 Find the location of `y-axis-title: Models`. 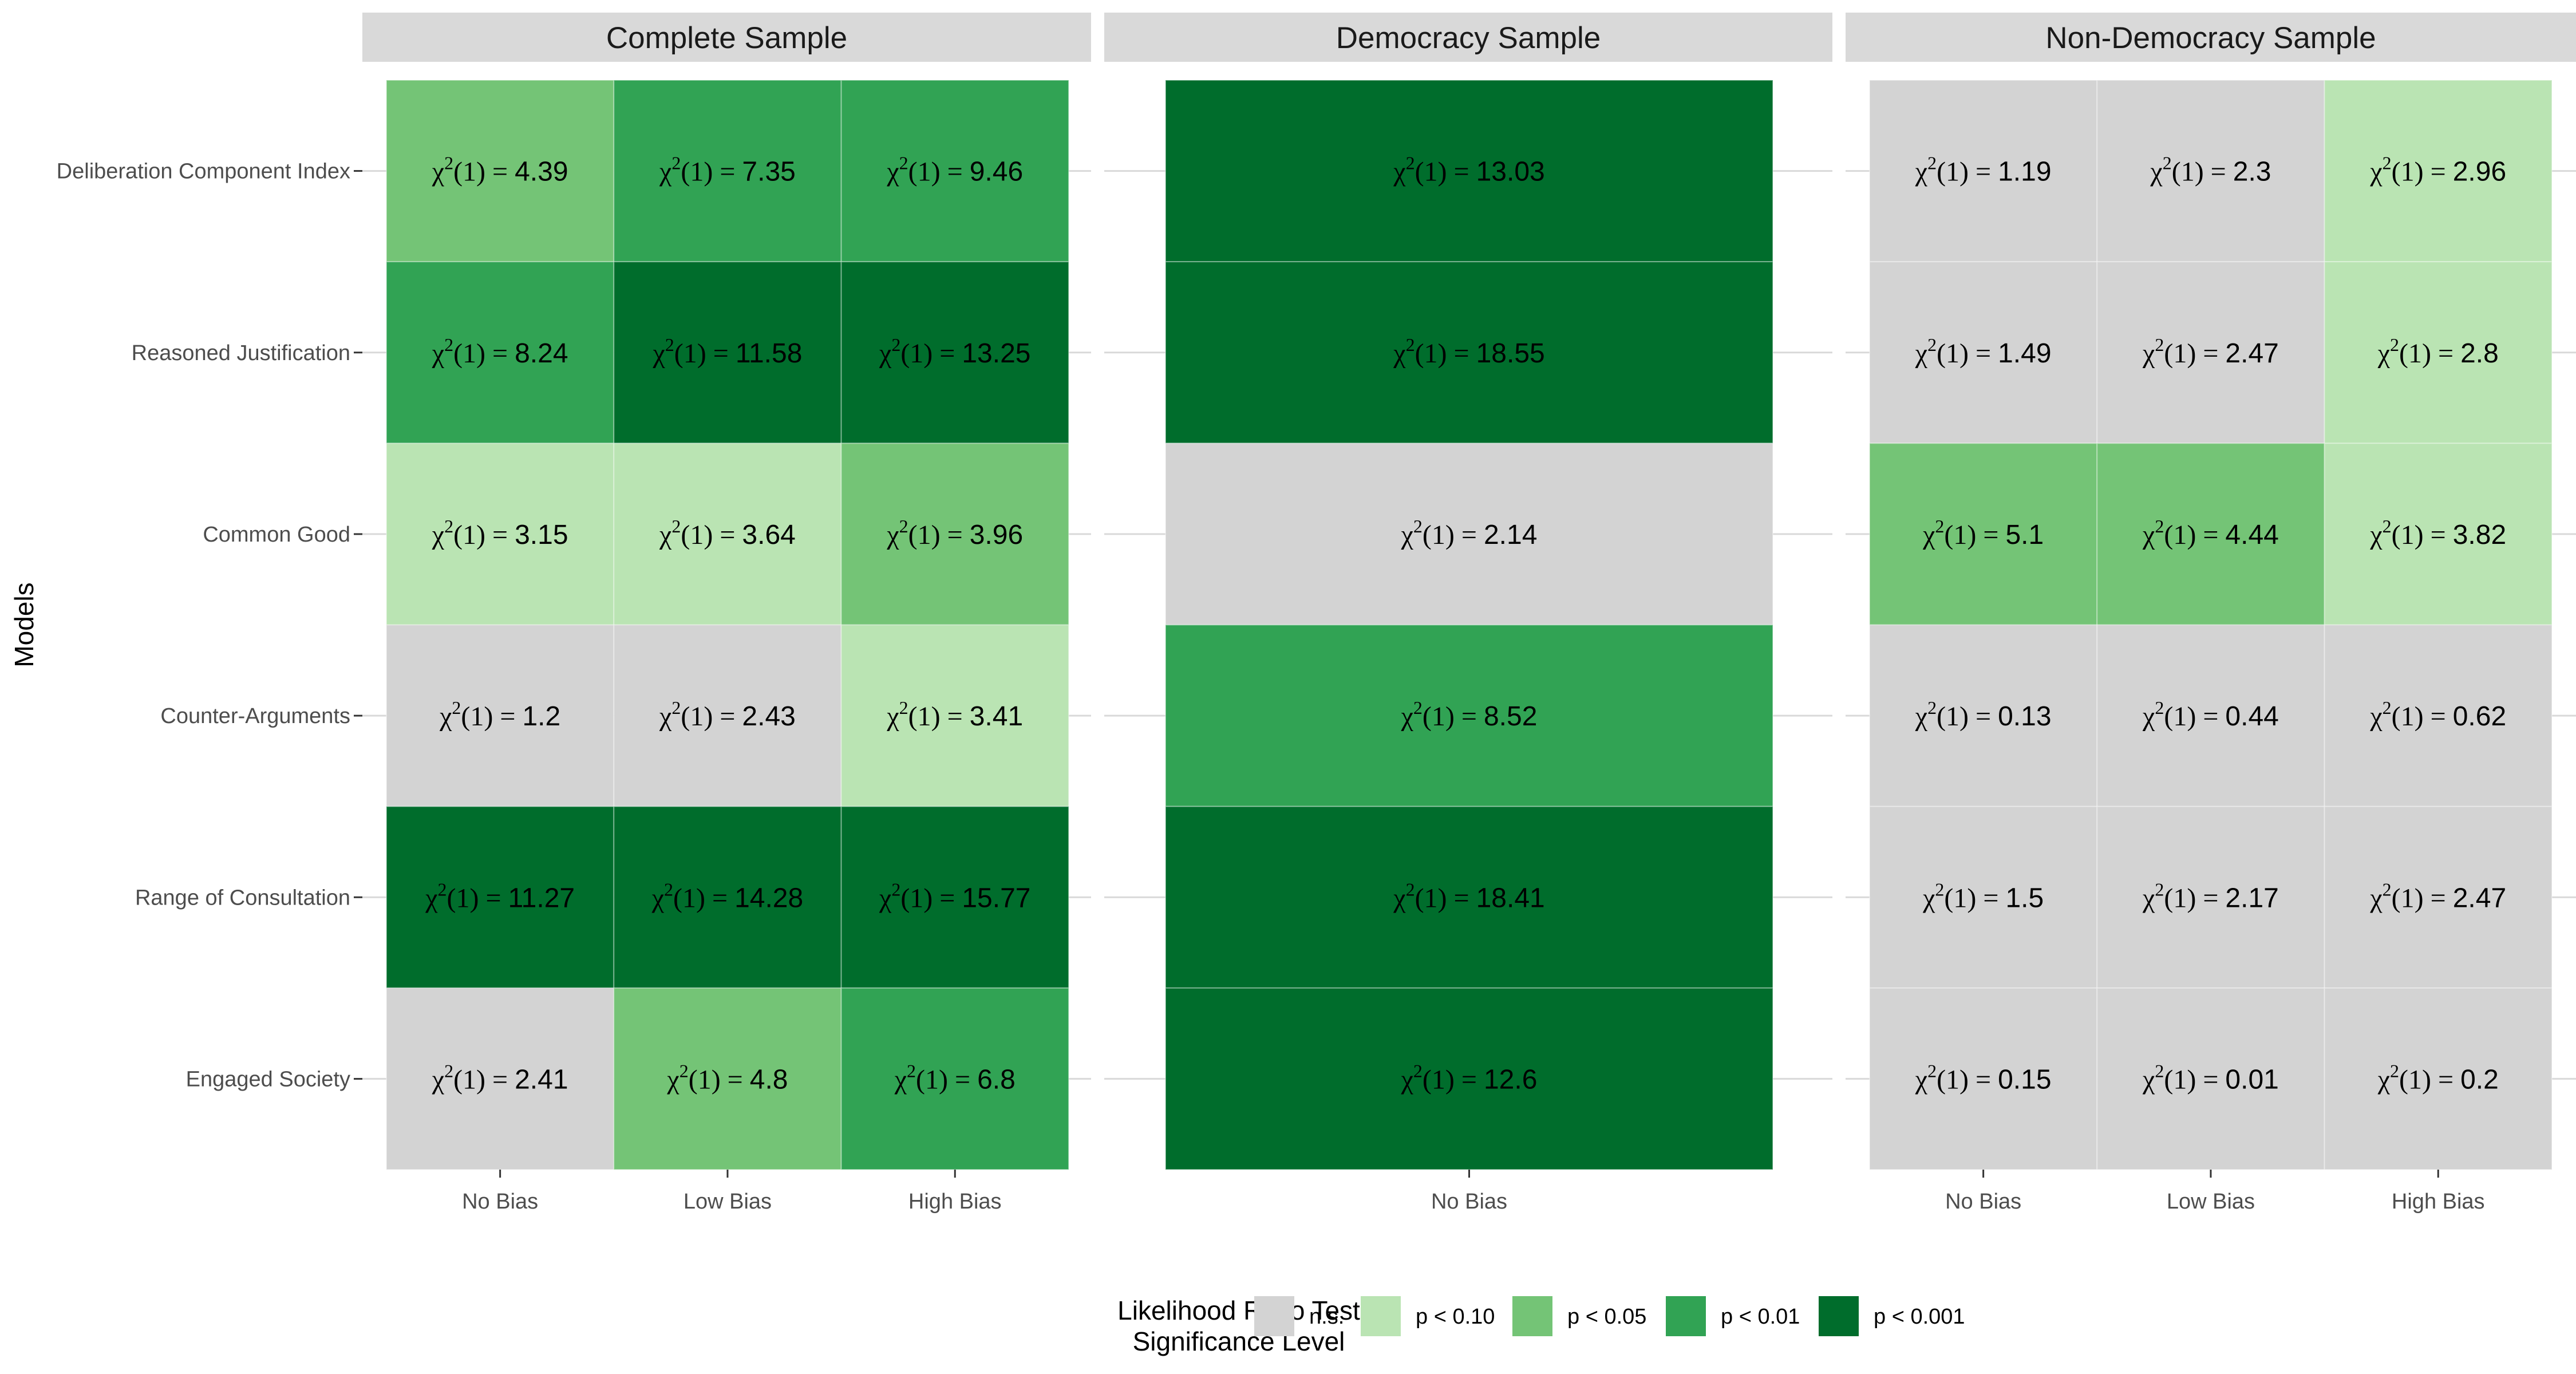

y-axis-title: Models is located at coordinates (24, 624).